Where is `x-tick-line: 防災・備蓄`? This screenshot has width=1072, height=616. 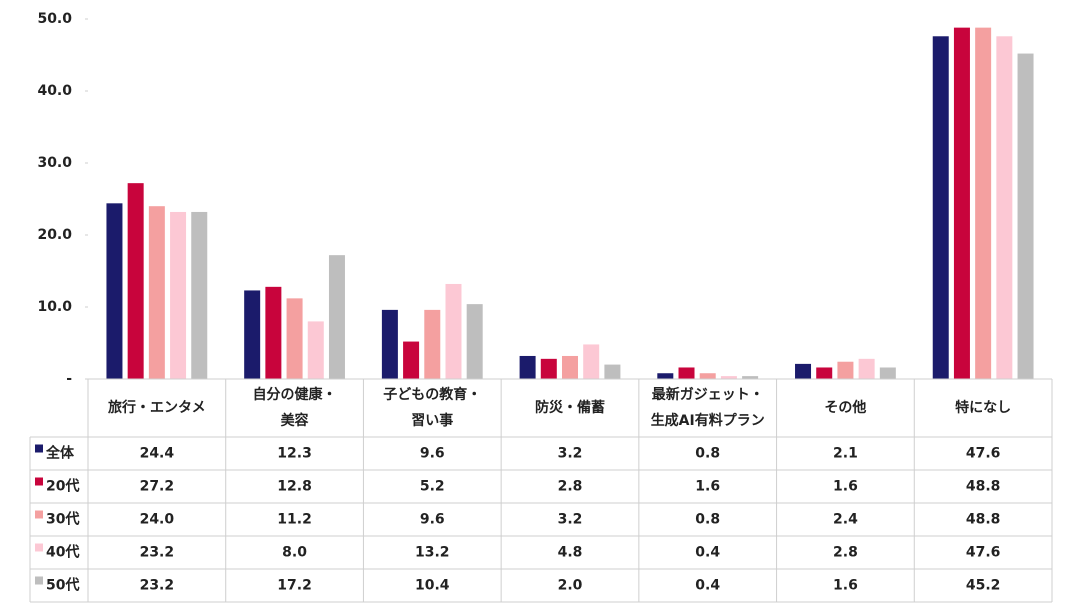 x-tick-line: 防災・備蓄 is located at coordinates (570, 407).